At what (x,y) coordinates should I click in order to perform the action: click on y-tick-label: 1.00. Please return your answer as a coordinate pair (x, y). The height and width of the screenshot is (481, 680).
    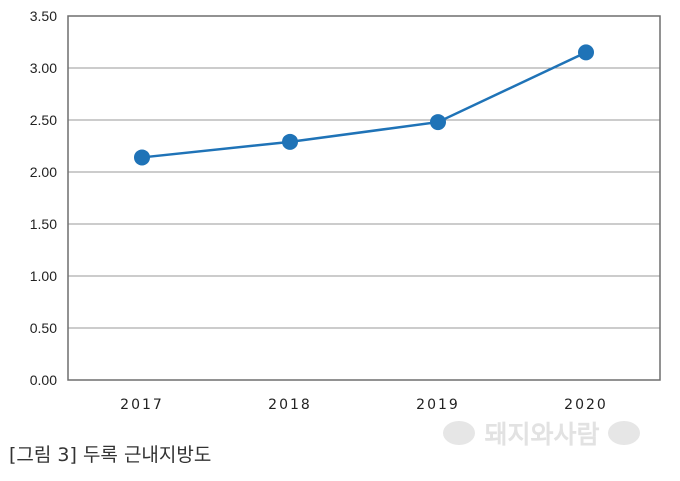
    Looking at the image, I should click on (43, 276).